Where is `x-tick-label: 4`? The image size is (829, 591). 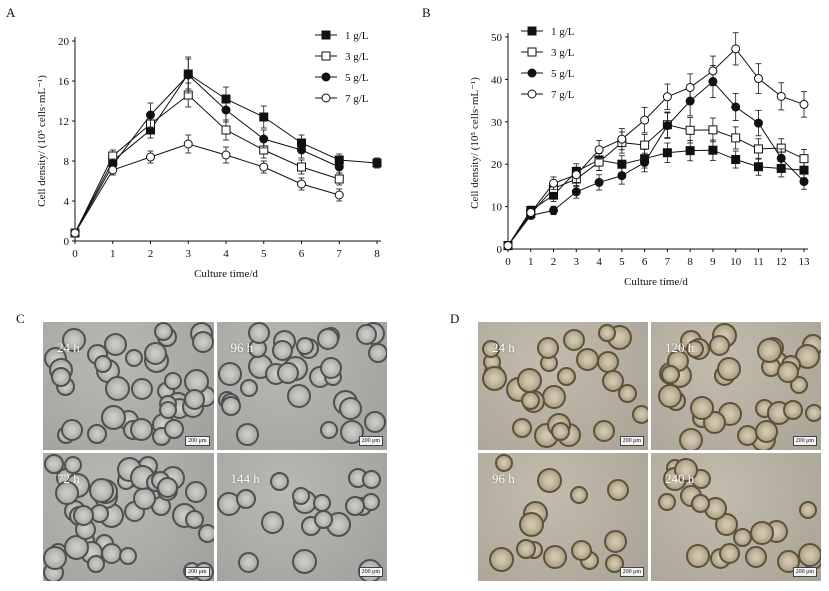
x-tick-label: 4 is located at coordinates (226, 254).